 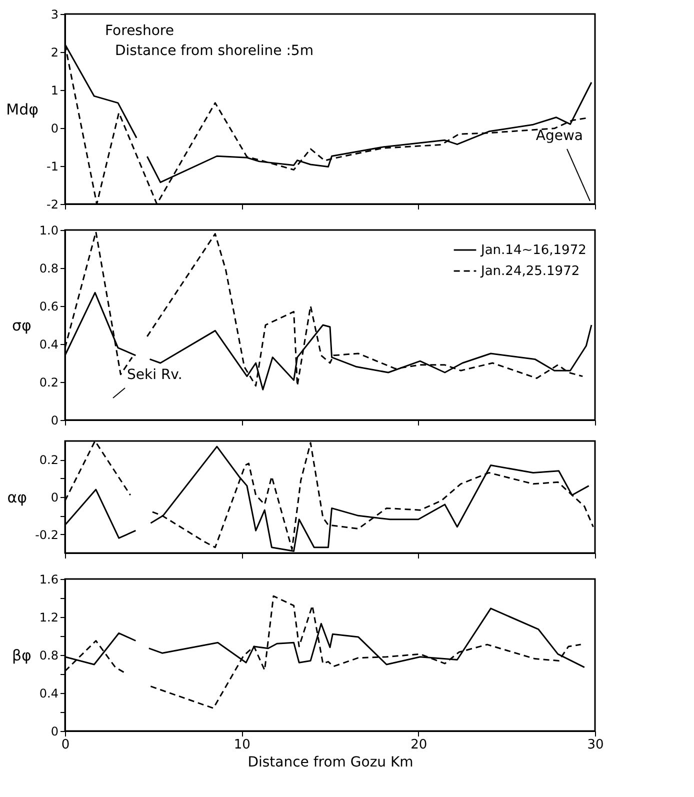 What do you see at coordinates (22, 655) in the screenshot?
I see `y-axis-title: βφ` at bounding box center [22, 655].